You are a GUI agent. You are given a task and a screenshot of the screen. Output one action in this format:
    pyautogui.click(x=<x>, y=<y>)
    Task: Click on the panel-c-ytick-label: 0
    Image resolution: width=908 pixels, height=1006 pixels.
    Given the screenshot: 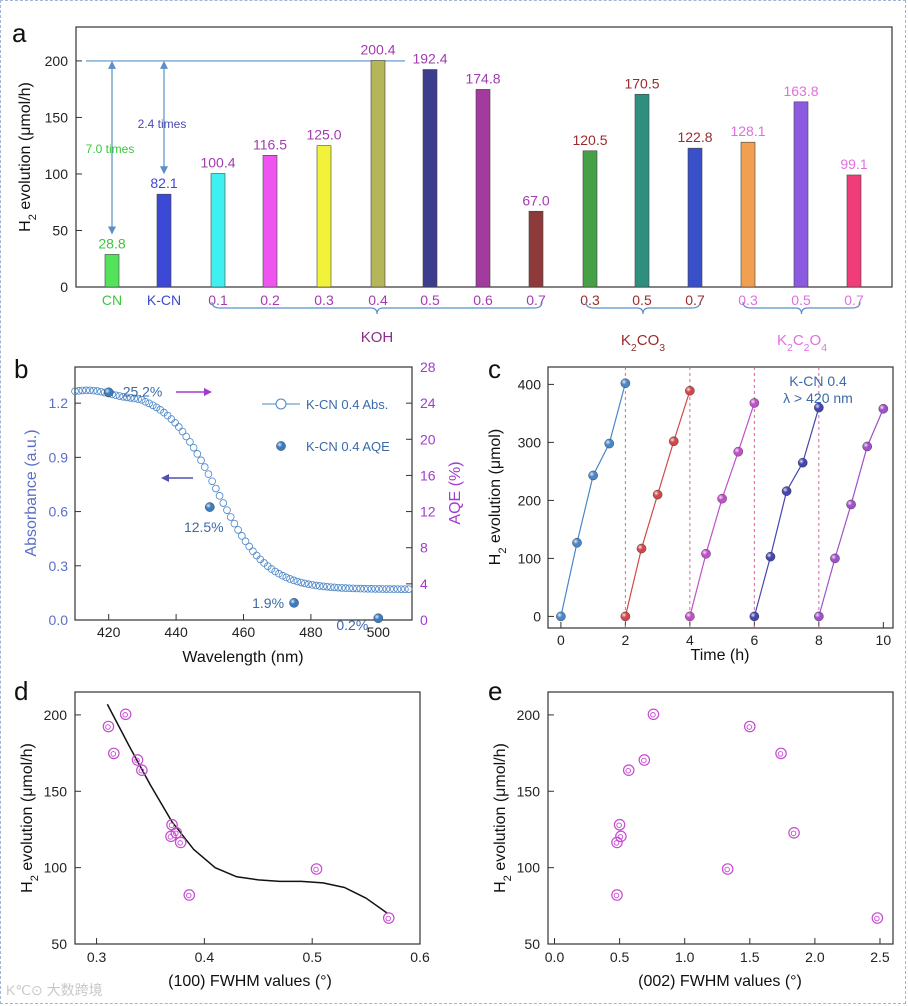 What is the action you would take?
    pyautogui.click(x=537, y=616)
    